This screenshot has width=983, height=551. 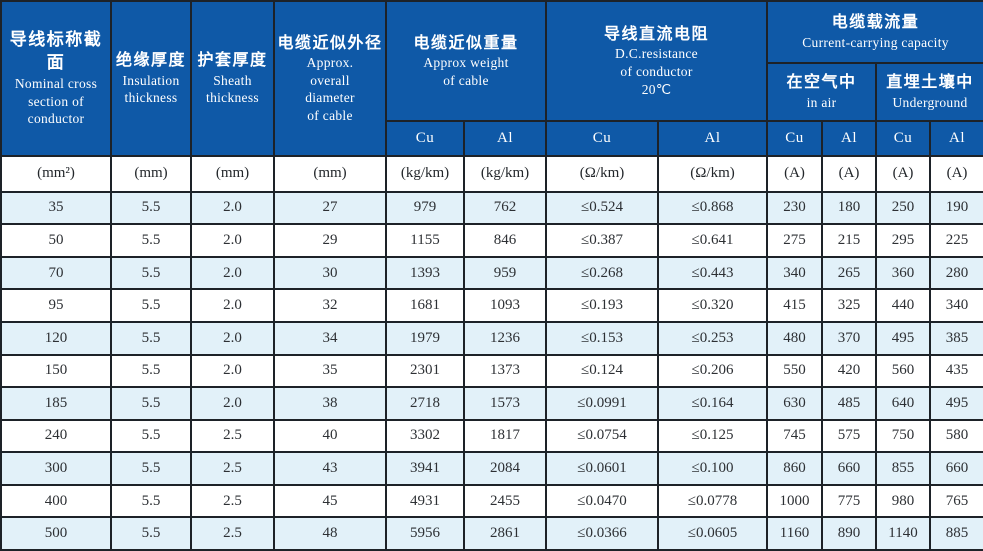 I want to click on table-cell: 150, so click(x=56, y=371).